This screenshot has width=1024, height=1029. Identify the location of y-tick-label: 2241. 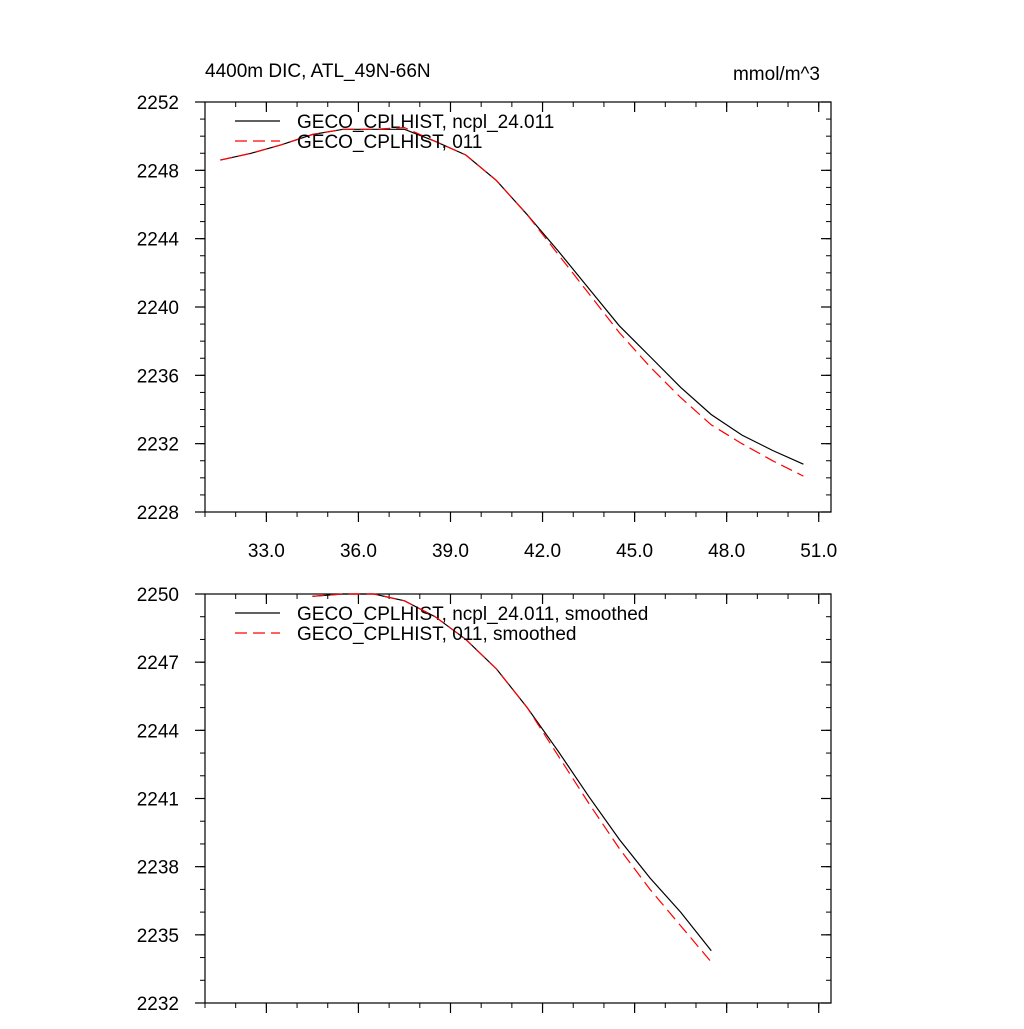
(158, 800).